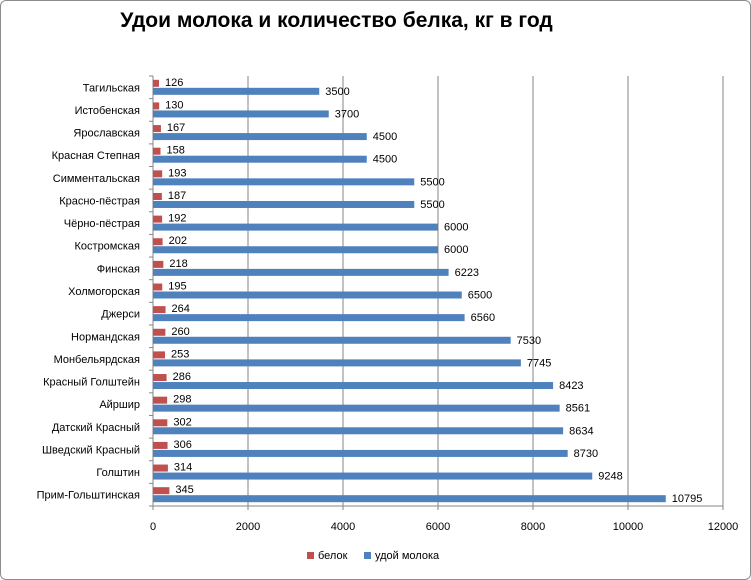 The width and height of the screenshot is (751, 580). What do you see at coordinates (333, 556) in the screenshot?
I see `legend-label-protein: белок` at bounding box center [333, 556].